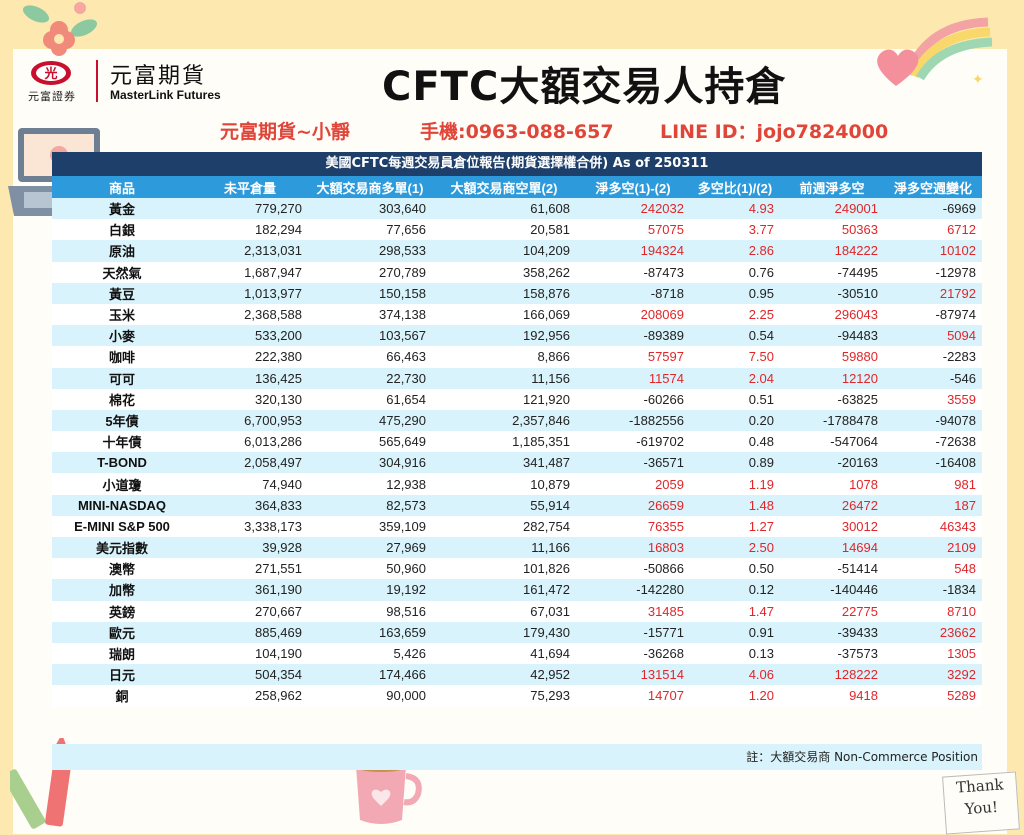  Describe the element at coordinates (250, 569) in the screenshot. I see `value-cell: 271,551` at that location.